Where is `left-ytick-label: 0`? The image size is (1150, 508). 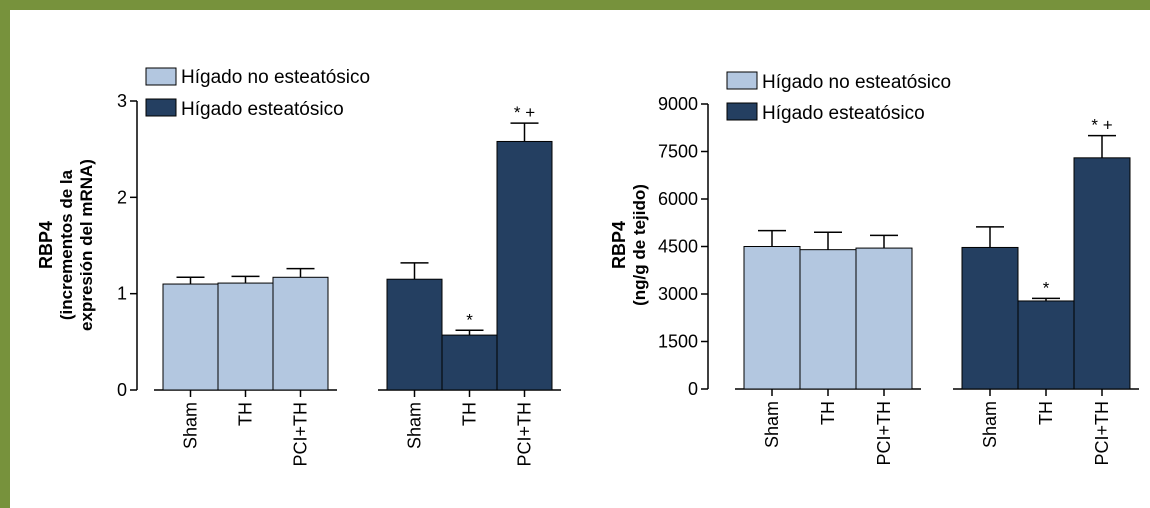
left-ytick-label: 0 is located at coordinates (122, 390).